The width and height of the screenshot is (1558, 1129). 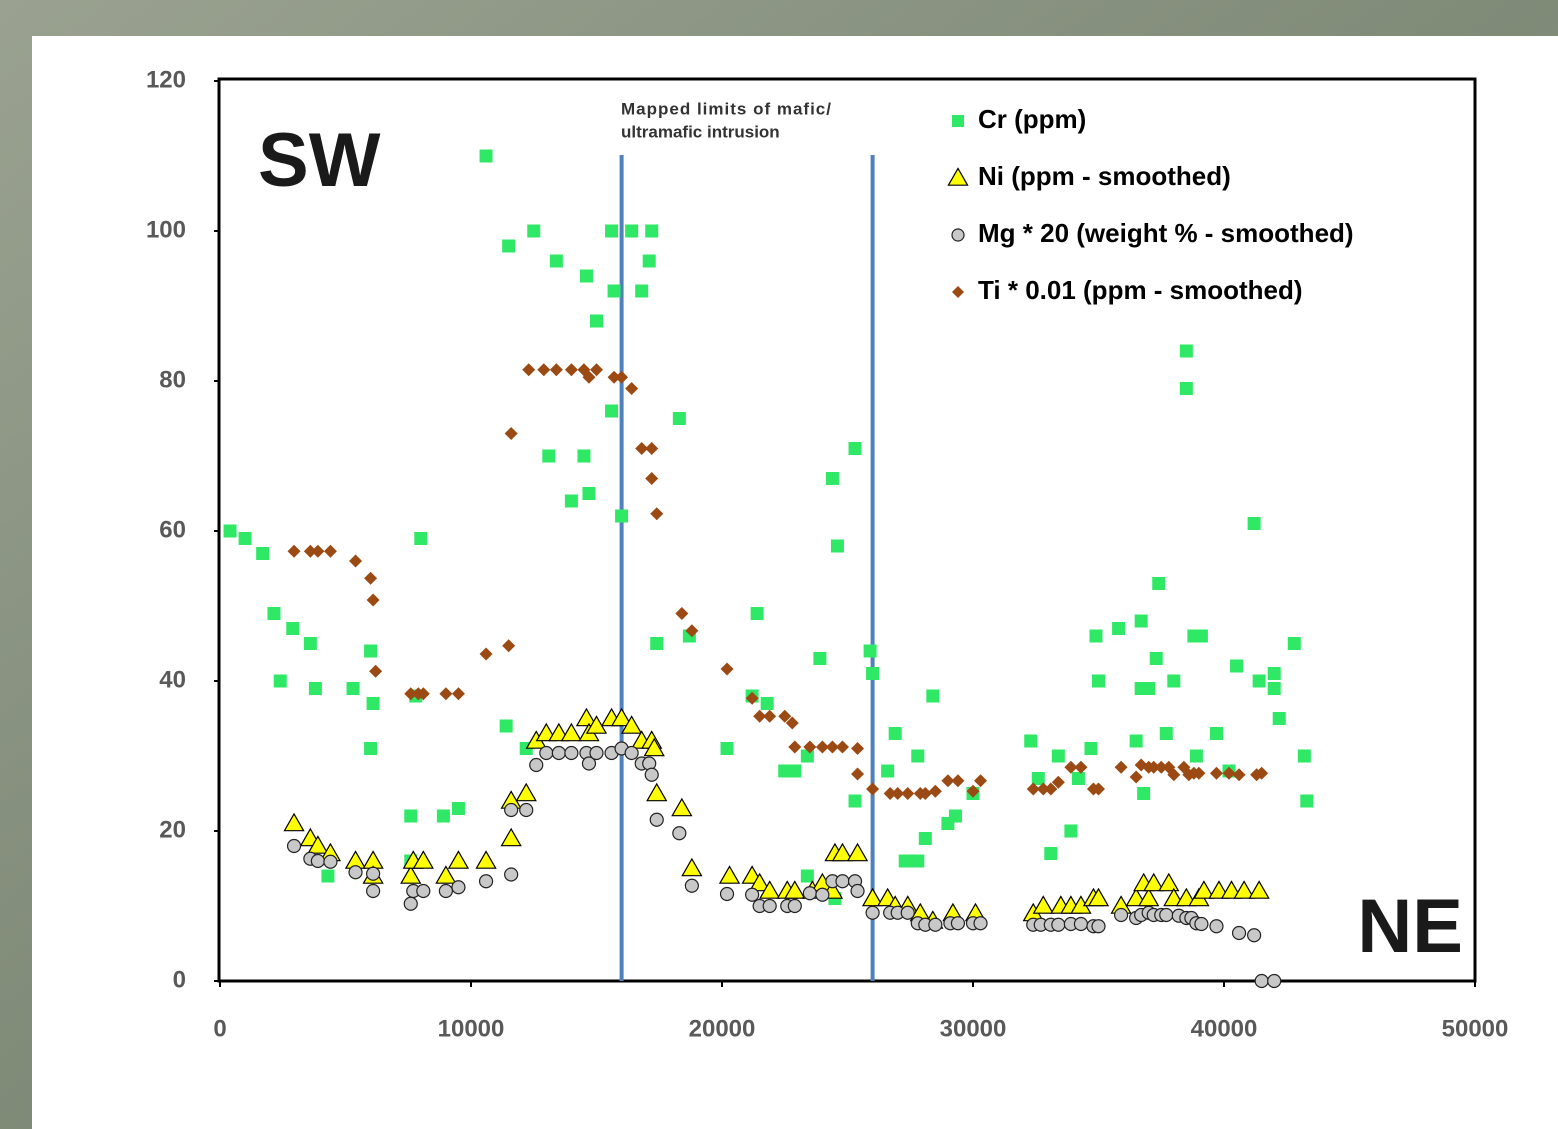 What do you see at coordinates (172, 379) in the screenshot?
I see `y-tick-label: 80` at bounding box center [172, 379].